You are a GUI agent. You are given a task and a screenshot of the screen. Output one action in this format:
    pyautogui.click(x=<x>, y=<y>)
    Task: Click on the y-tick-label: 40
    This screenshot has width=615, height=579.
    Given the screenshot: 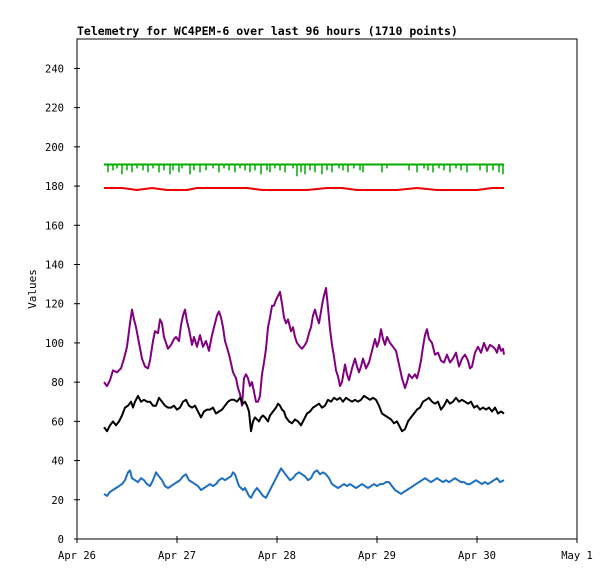 What is the action you would take?
    pyautogui.click(x=57, y=462)
    